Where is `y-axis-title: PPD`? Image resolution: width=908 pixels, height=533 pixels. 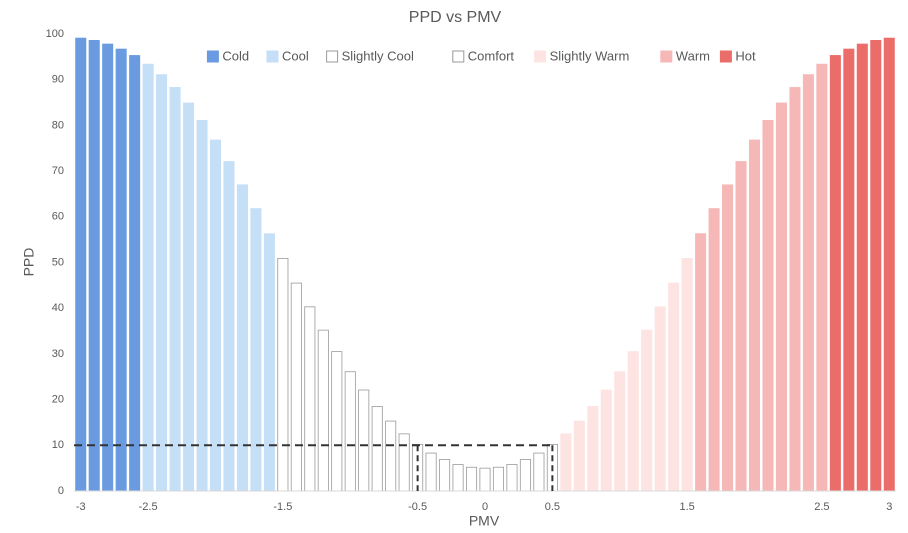 y-axis-title: PPD is located at coordinates (29, 262).